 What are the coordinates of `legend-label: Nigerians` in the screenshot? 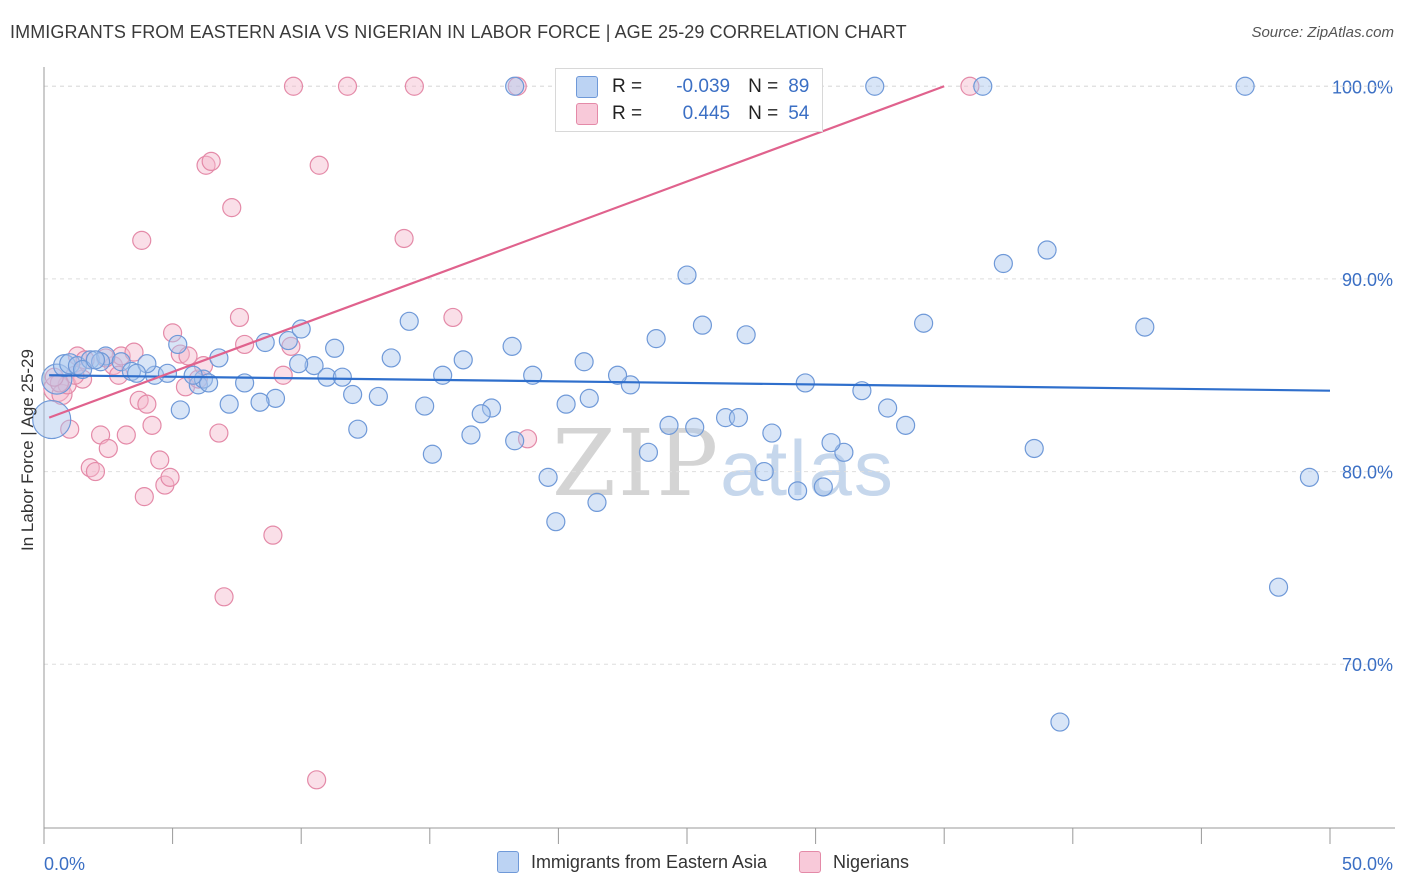 It's located at (871, 861).